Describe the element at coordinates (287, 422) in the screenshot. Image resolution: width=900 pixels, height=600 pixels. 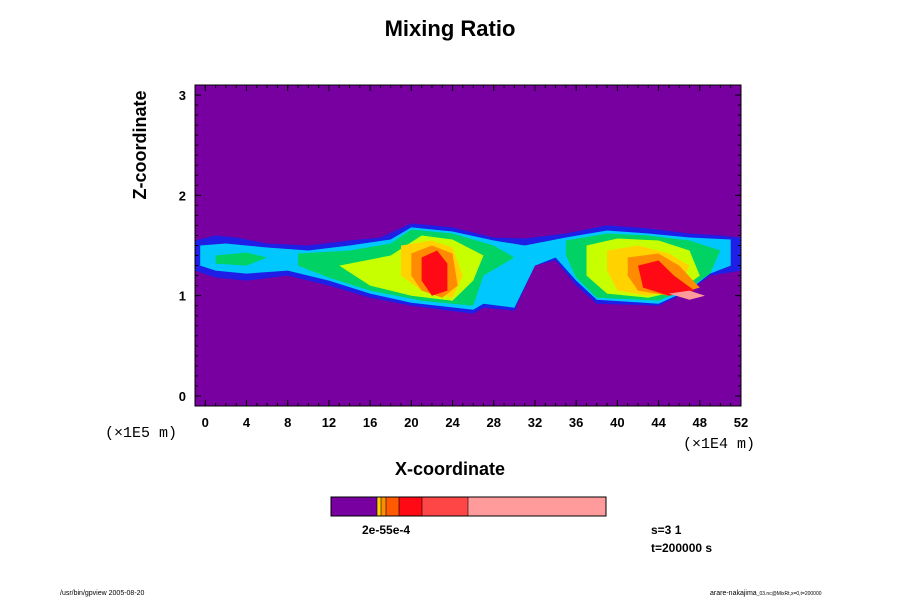
I see `x-tick-label: 8` at that location.